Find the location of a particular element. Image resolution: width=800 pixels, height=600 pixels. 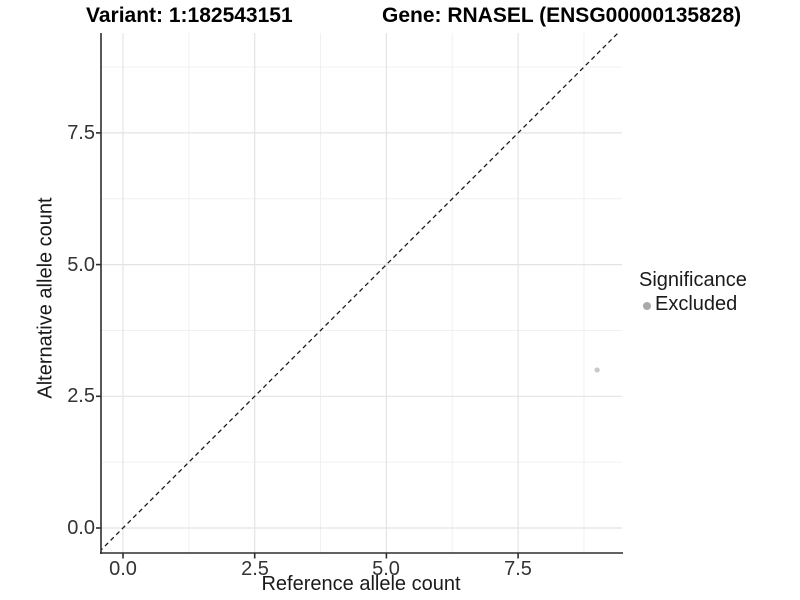

legend: Significance Excluded is located at coordinates (693, 292).